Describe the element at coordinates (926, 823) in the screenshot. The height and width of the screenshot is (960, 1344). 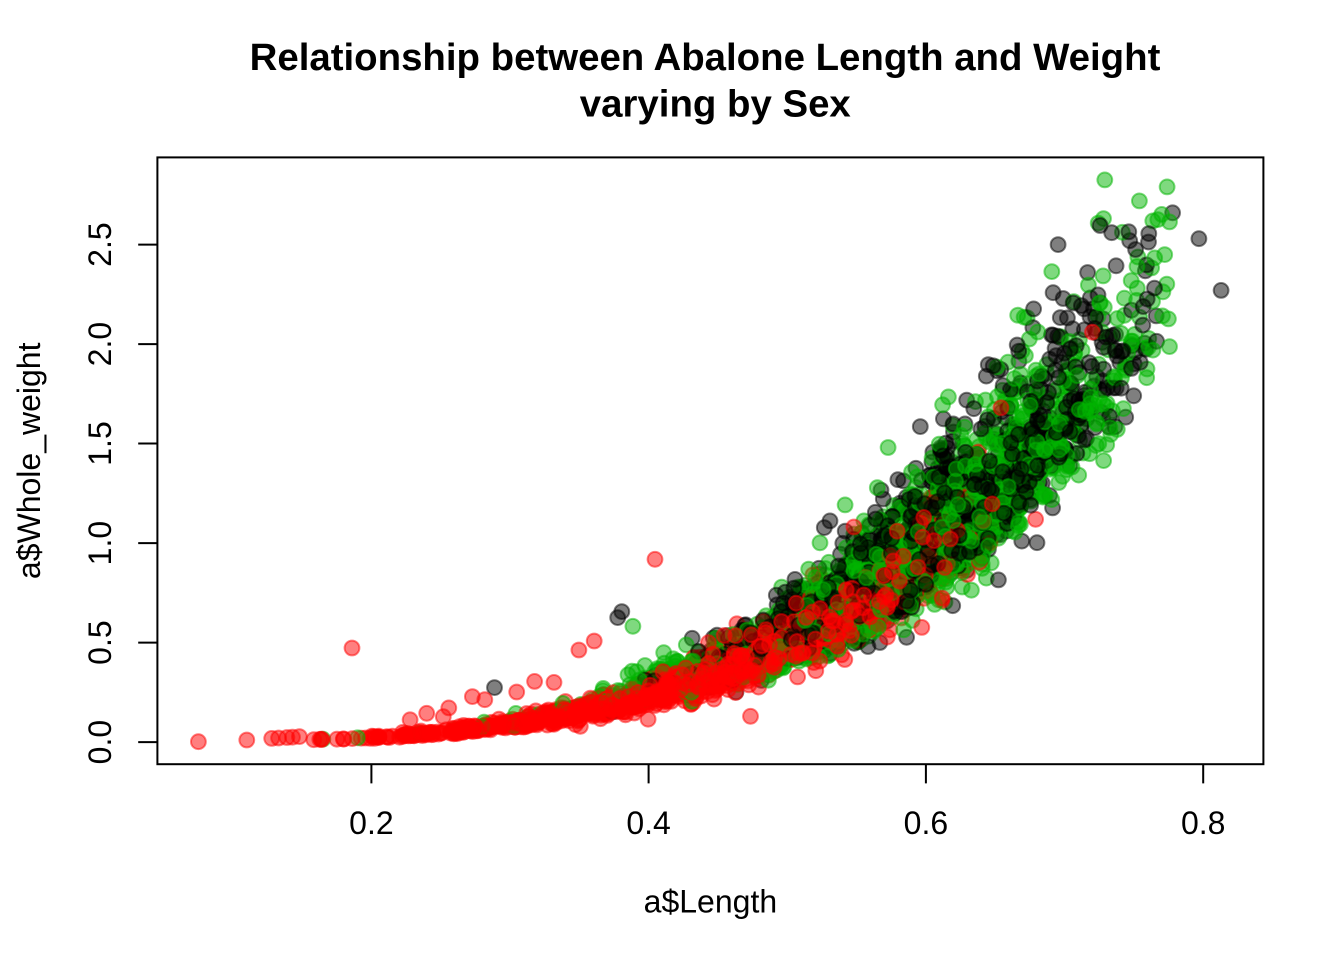
I see `svg-text: 0.6` at that location.